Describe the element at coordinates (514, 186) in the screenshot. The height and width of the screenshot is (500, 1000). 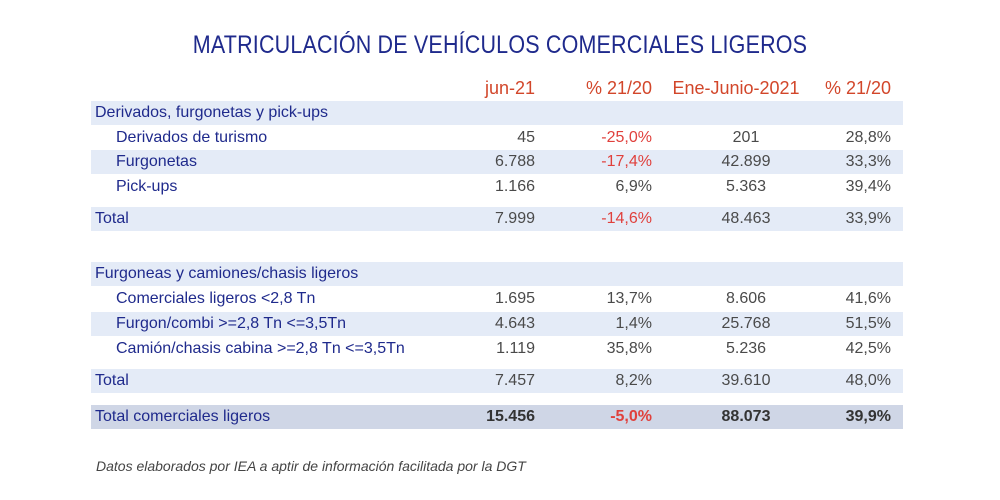
I see `cell-jun21: 1.166` at that location.